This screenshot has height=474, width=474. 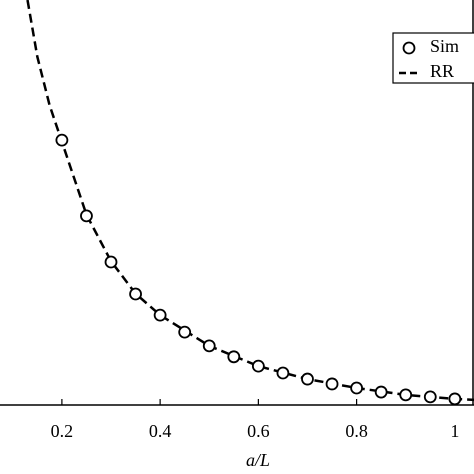 I want to click on x-axis-label: a/L, so click(x=258, y=460).